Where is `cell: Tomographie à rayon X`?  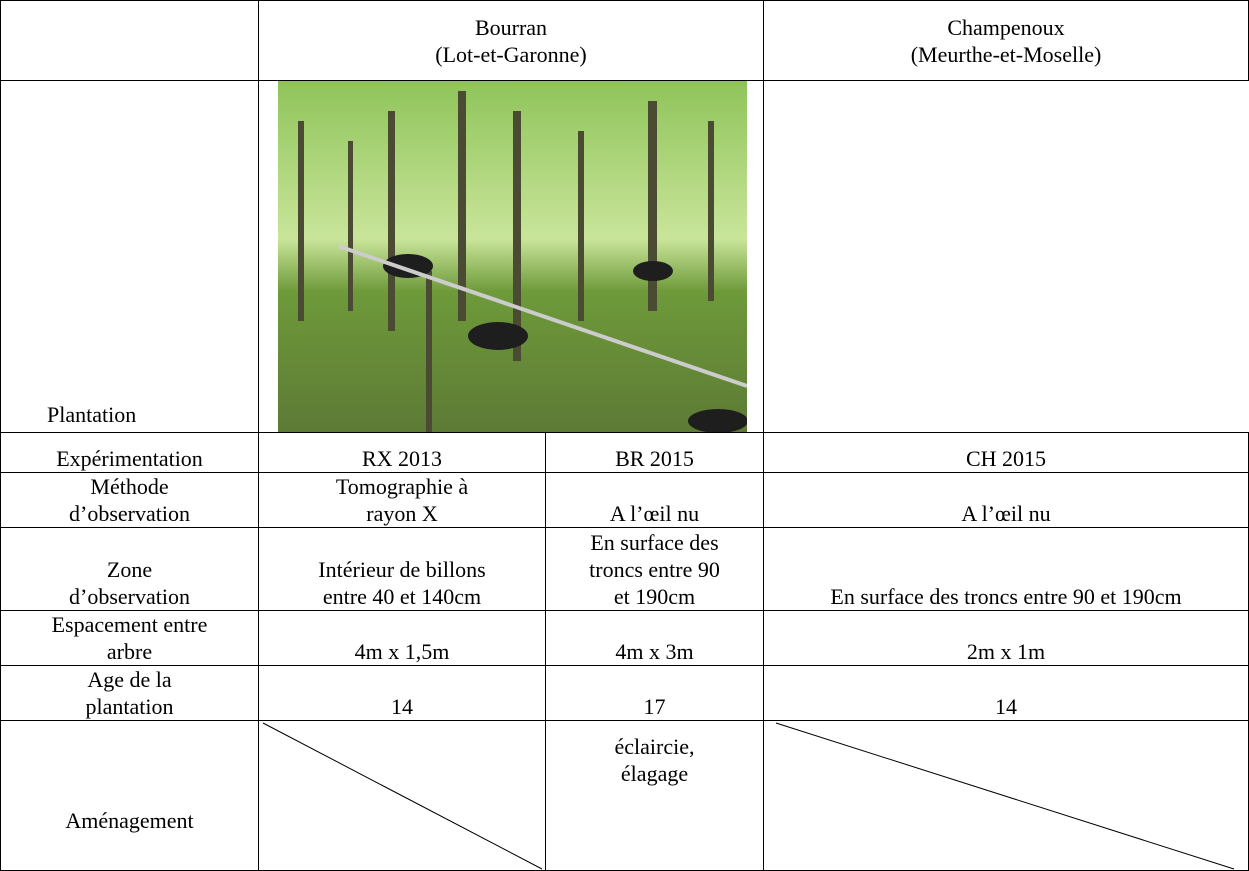 cell: Tomographie à rayon X is located at coordinates (402, 500).